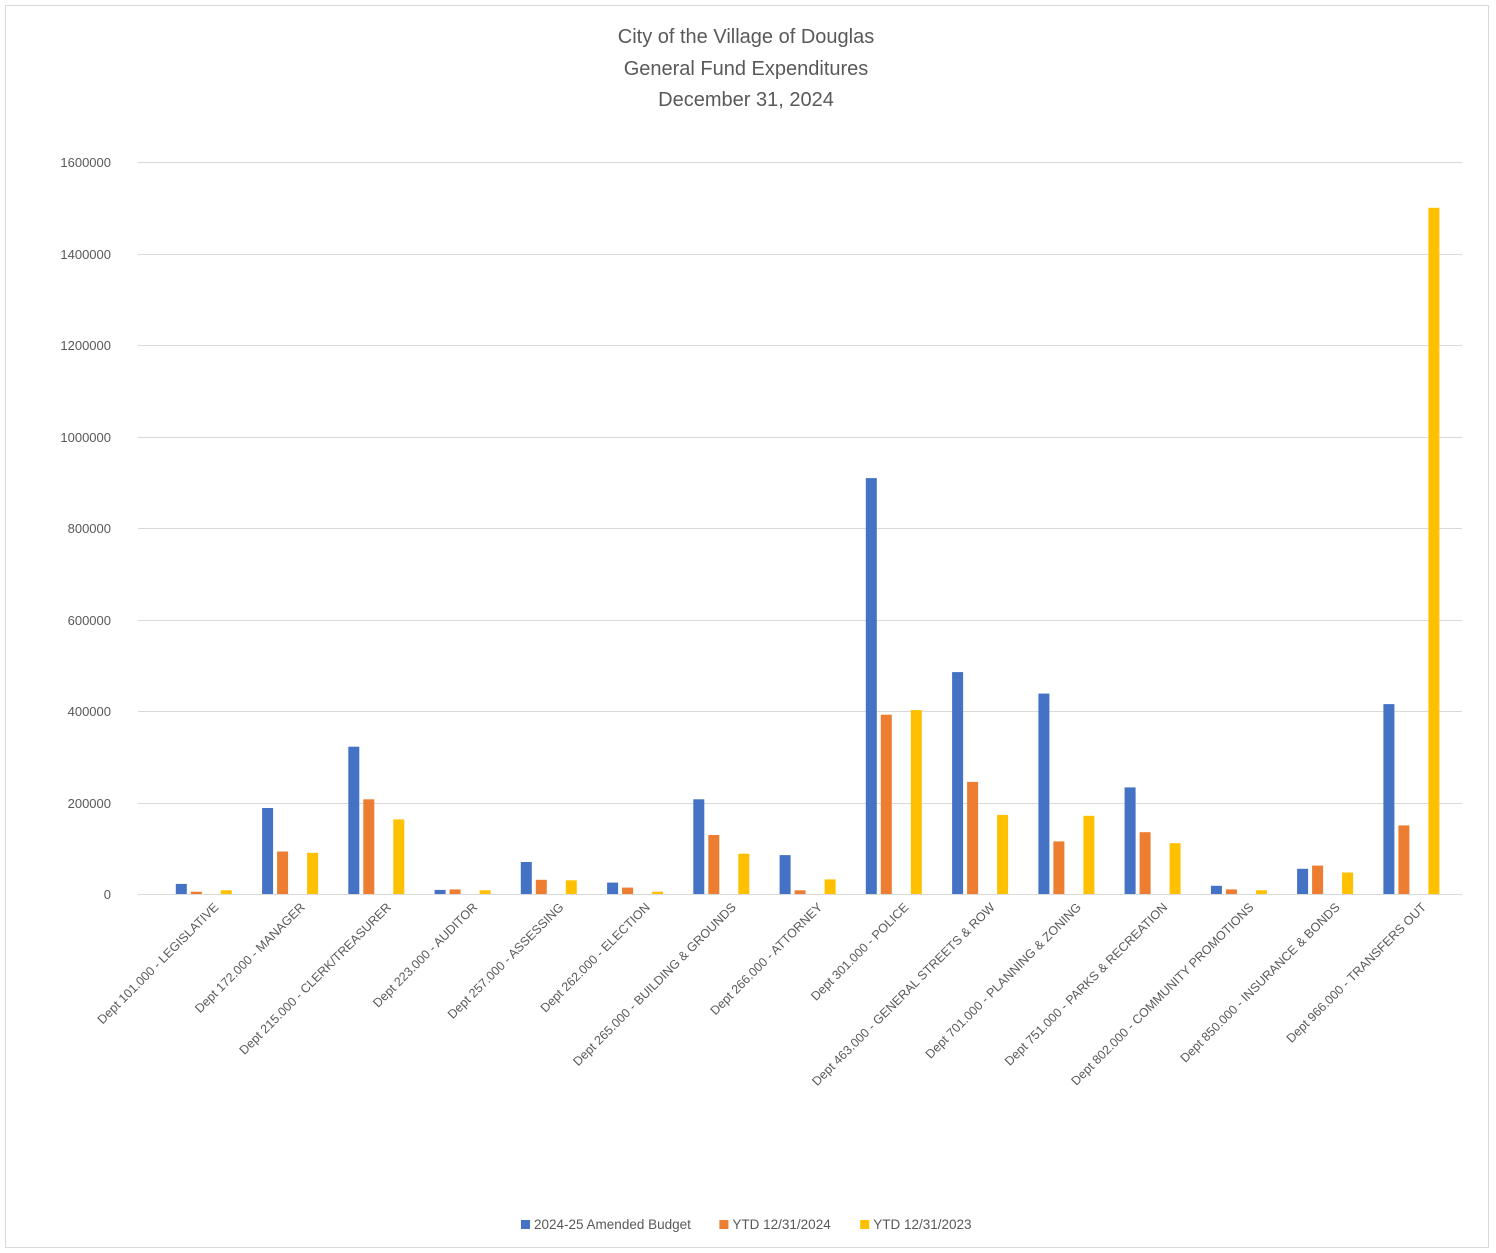 Image resolution: width=1496 pixels, height=1253 pixels. Describe the element at coordinates (654, 984) in the screenshot. I see `x-category-label: Dept 265.000 - BUILDING & GROUNDS` at that location.